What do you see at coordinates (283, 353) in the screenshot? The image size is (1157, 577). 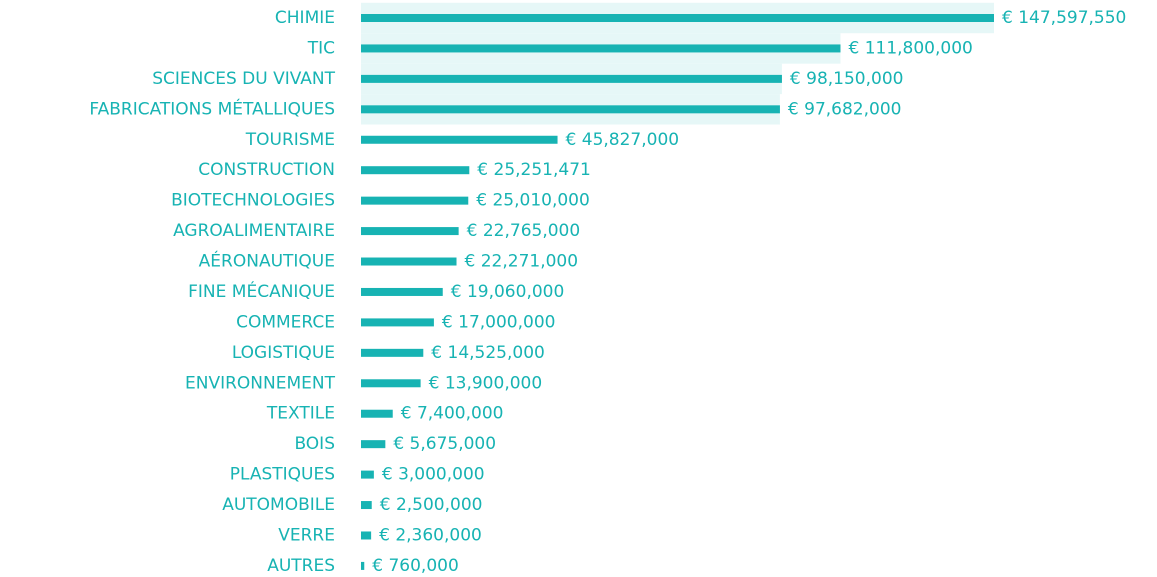 I see `category-label: LOGISTIQUE` at bounding box center [283, 353].